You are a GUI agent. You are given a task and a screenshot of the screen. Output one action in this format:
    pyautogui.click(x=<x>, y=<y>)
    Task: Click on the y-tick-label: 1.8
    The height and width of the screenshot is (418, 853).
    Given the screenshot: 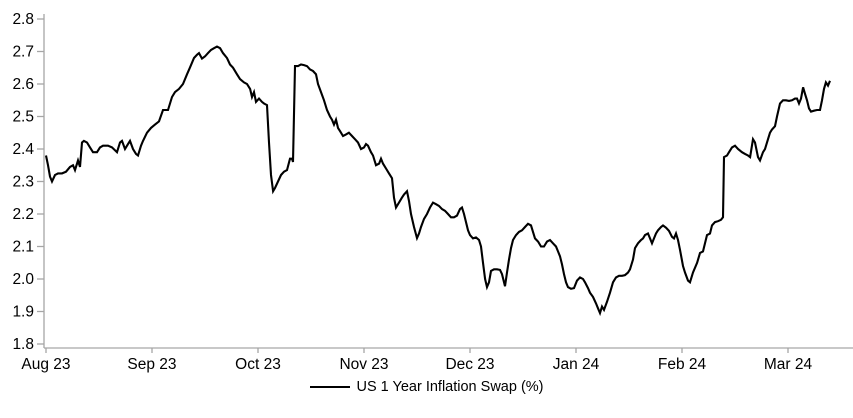 What is the action you would take?
    pyautogui.click(x=23, y=344)
    